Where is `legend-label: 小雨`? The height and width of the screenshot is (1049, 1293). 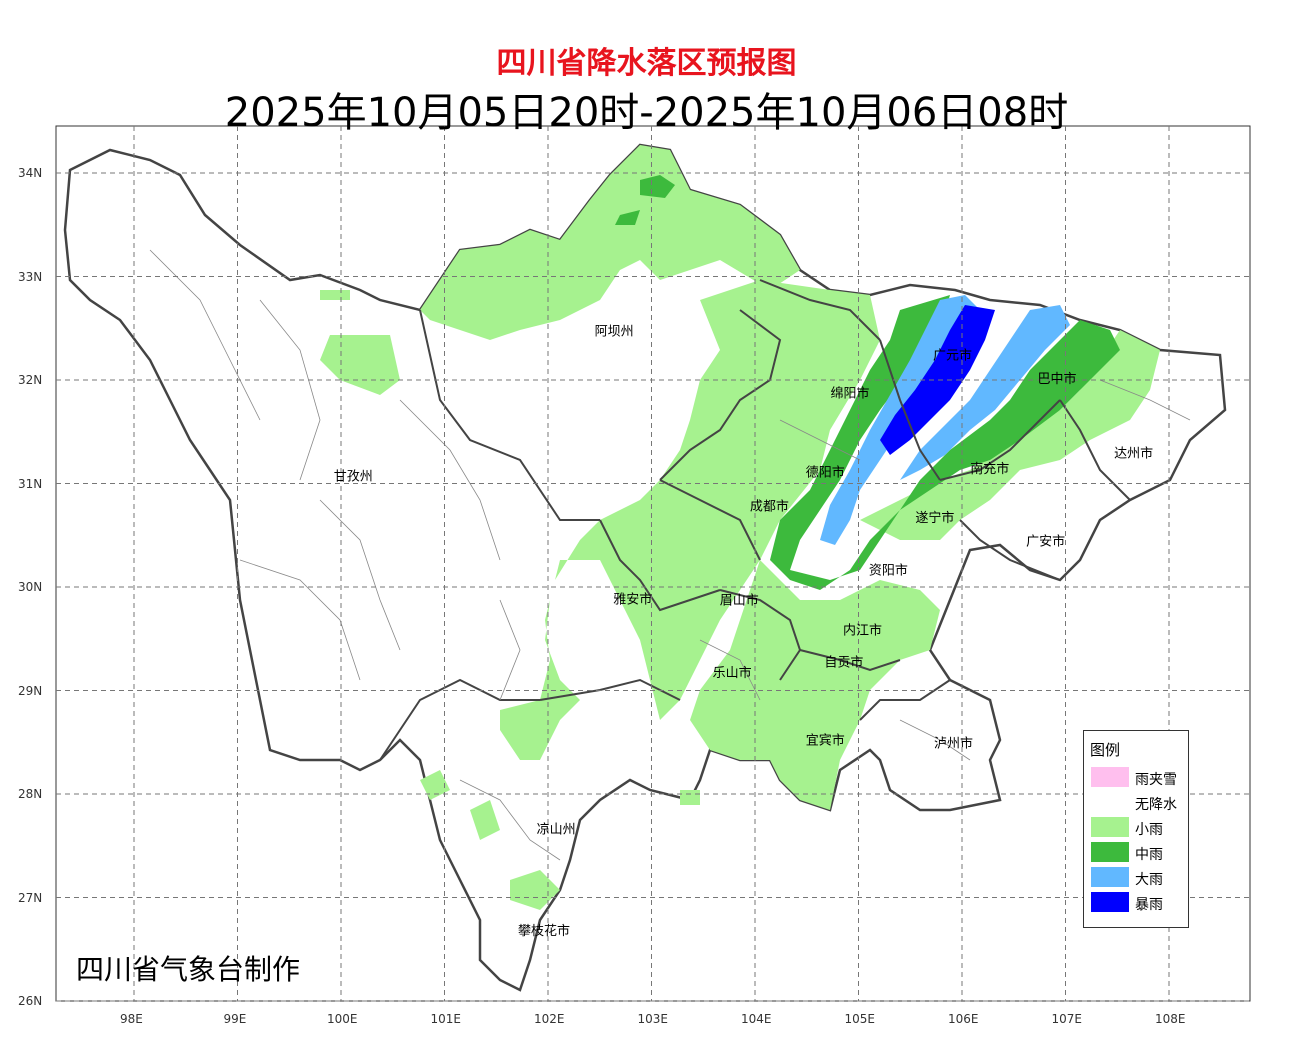 legend-label: 小雨 is located at coordinates (1149, 830).